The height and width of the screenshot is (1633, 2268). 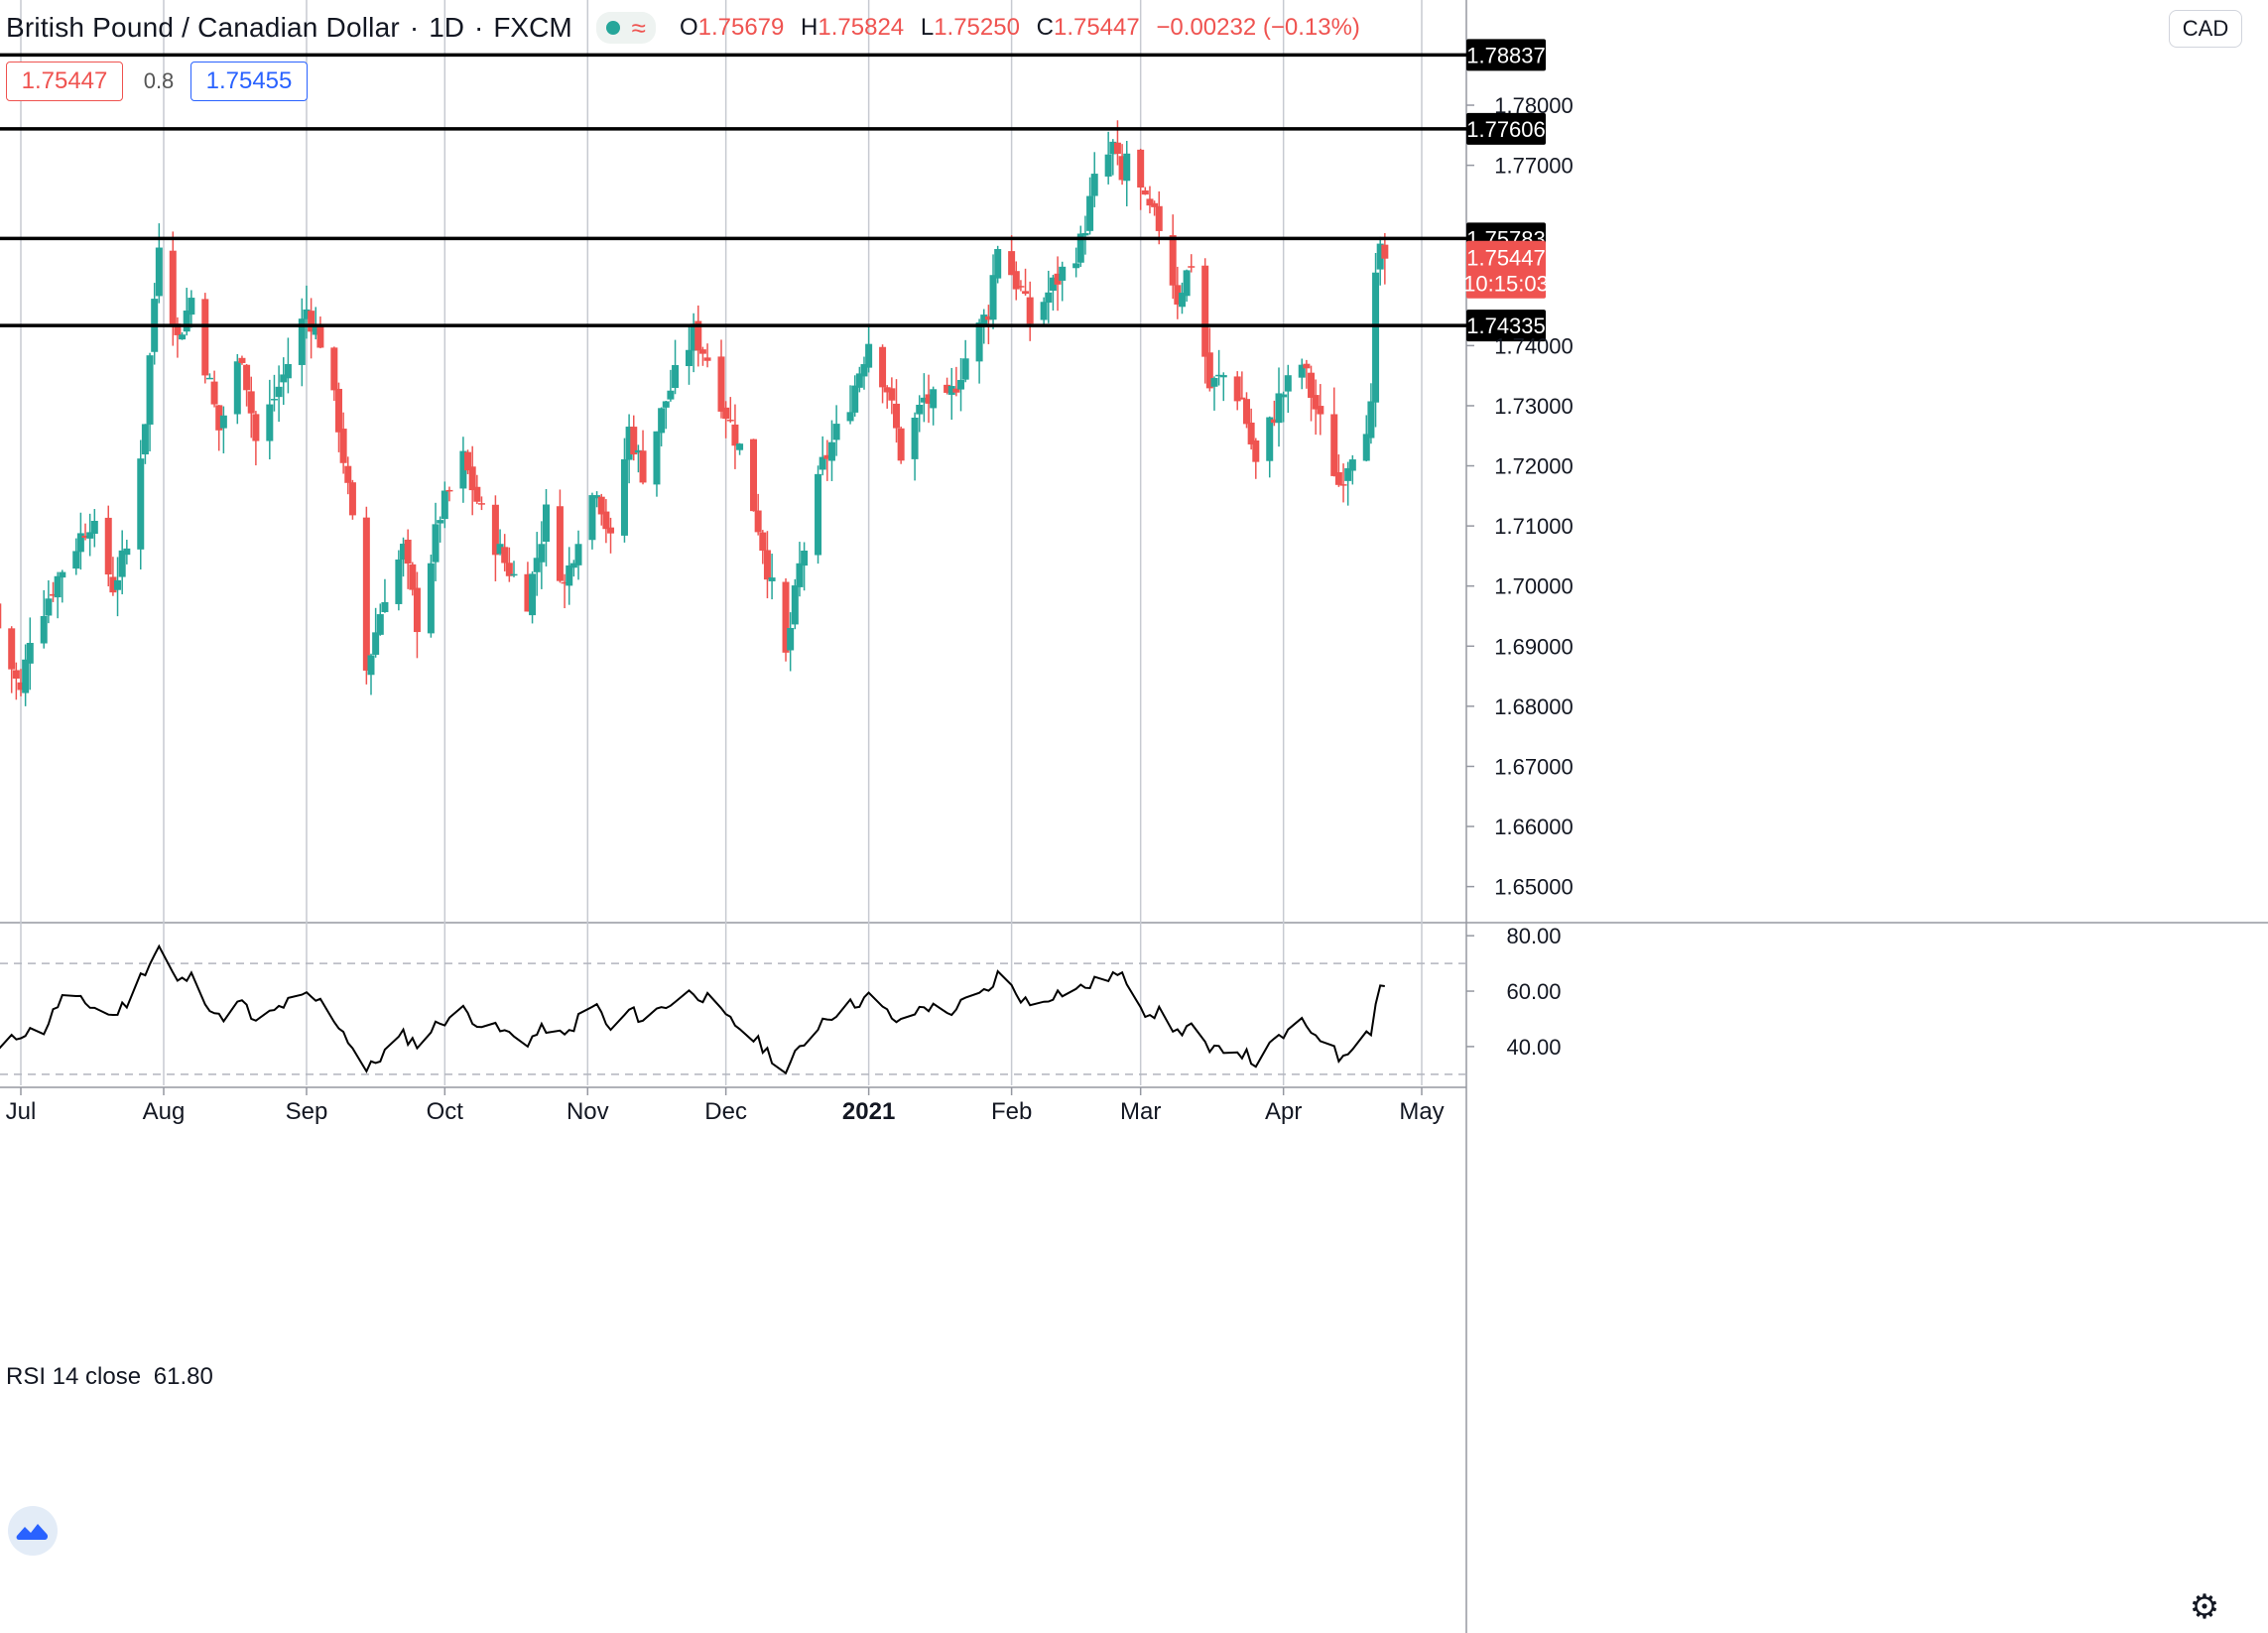 What do you see at coordinates (1534, 345) in the screenshot?
I see `price-tick-label: 1.74000` at bounding box center [1534, 345].